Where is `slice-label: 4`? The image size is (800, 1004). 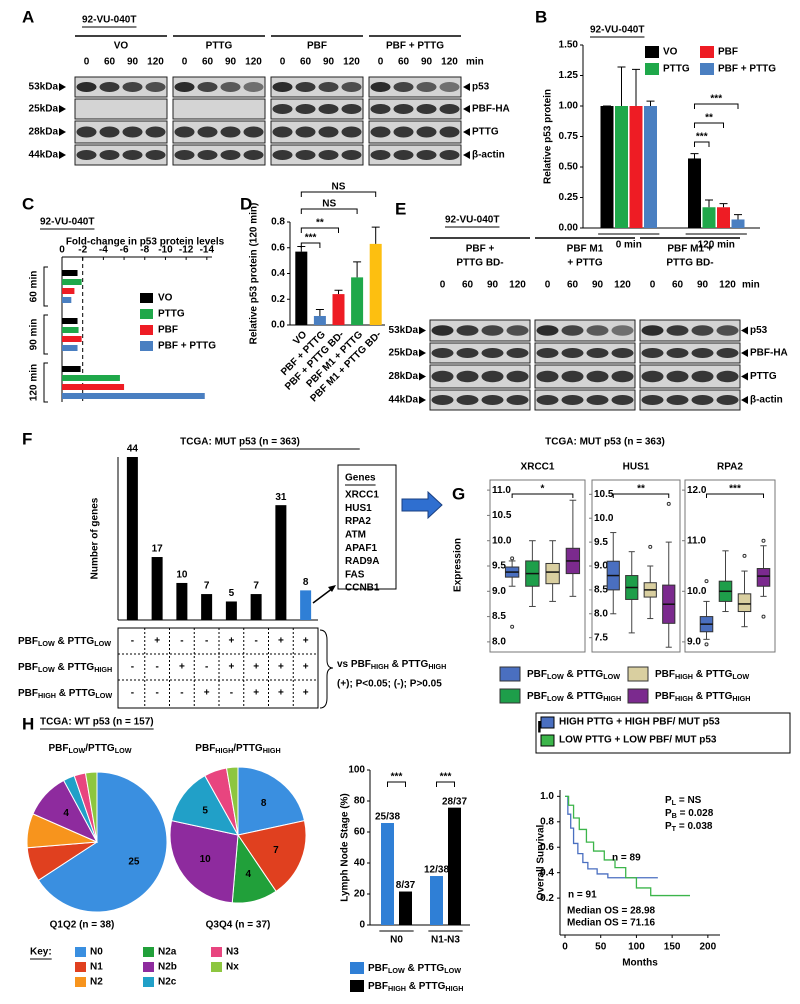 slice-label: 4 is located at coordinates (66, 813).